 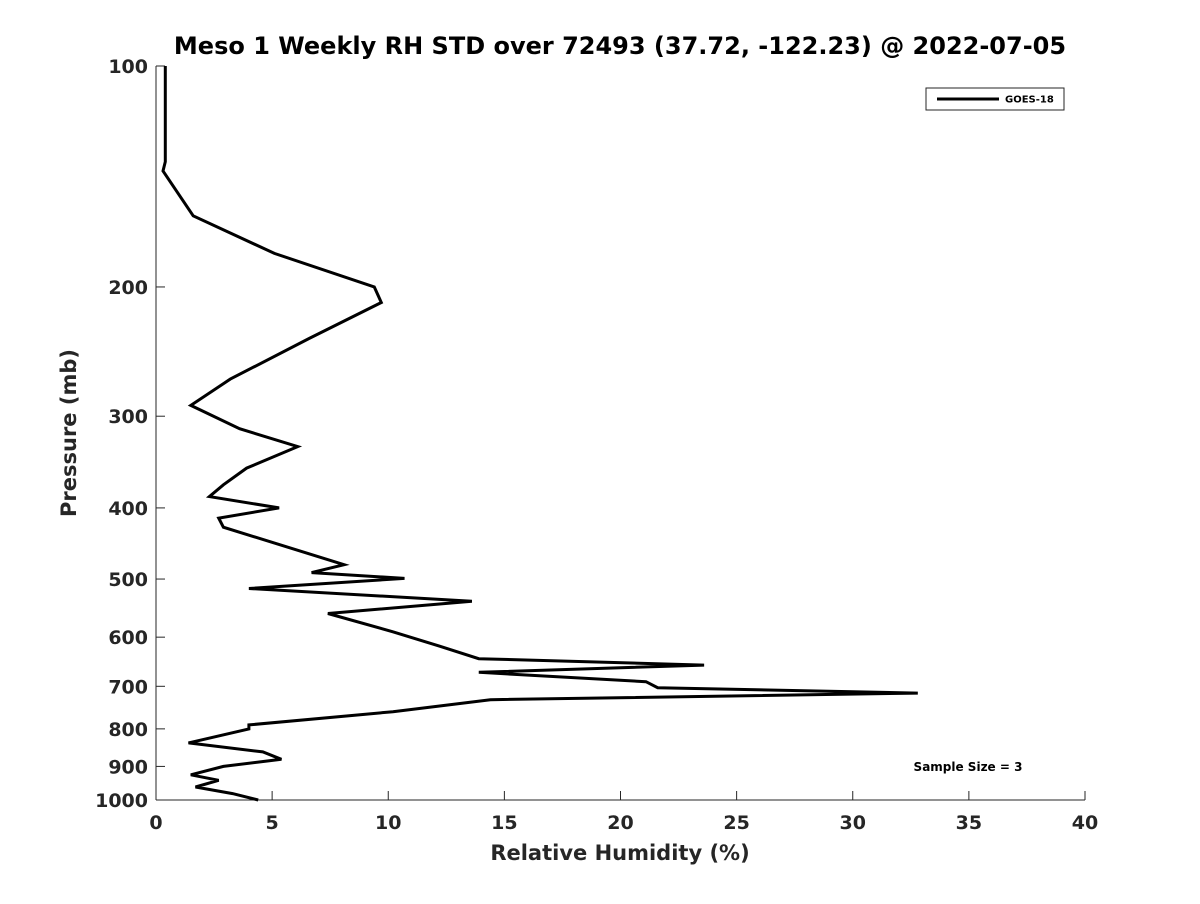 I want to click on y-tick-label: 700, so click(x=128, y=687).